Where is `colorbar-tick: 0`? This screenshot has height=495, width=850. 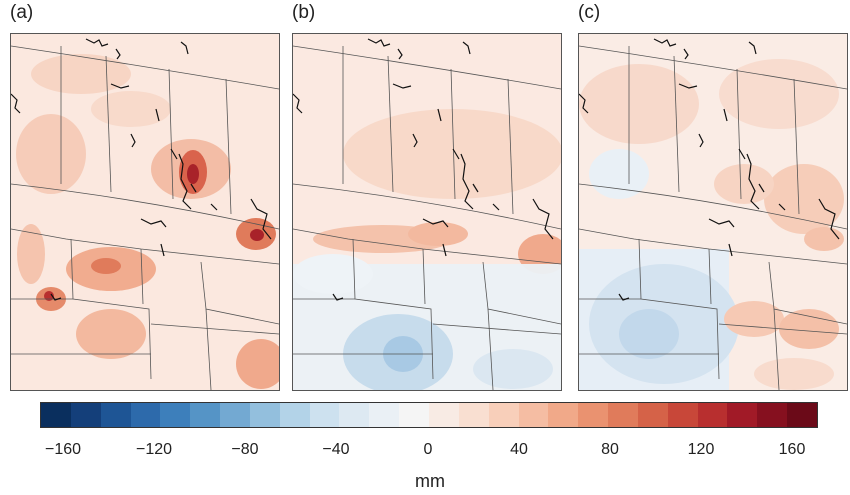 colorbar-tick: 0 is located at coordinates (428, 449).